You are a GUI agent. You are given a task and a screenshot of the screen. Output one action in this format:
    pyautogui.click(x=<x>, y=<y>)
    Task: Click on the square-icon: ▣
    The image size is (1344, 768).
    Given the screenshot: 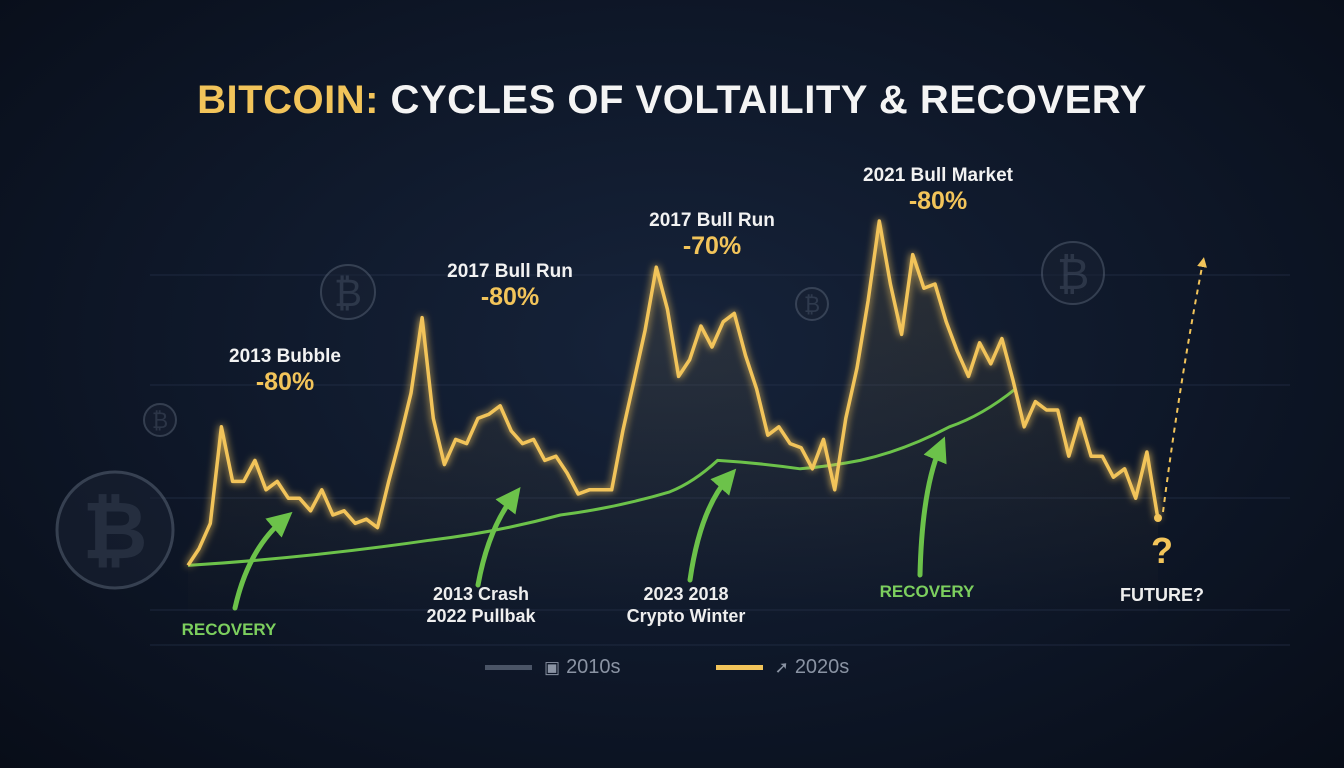 What is the action you would take?
    pyautogui.click(x=552, y=667)
    